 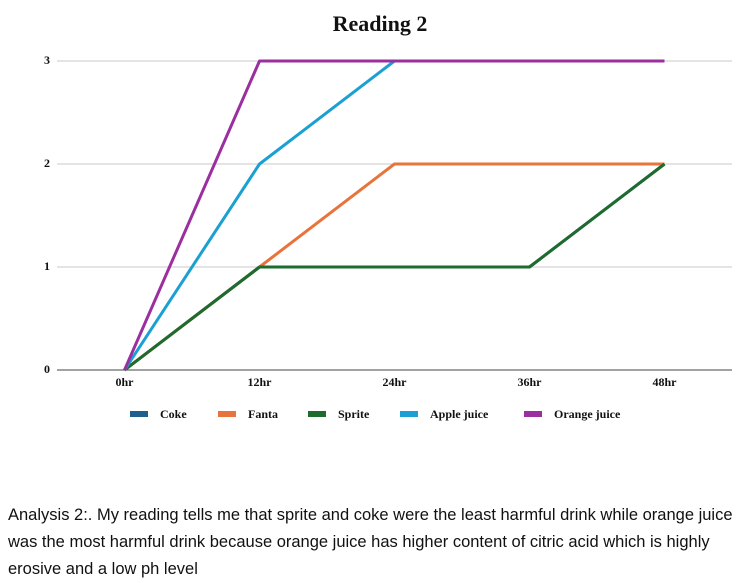 What do you see at coordinates (125, 382) in the screenshot?
I see `x-tick-label: 0hr` at bounding box center [125, 382].